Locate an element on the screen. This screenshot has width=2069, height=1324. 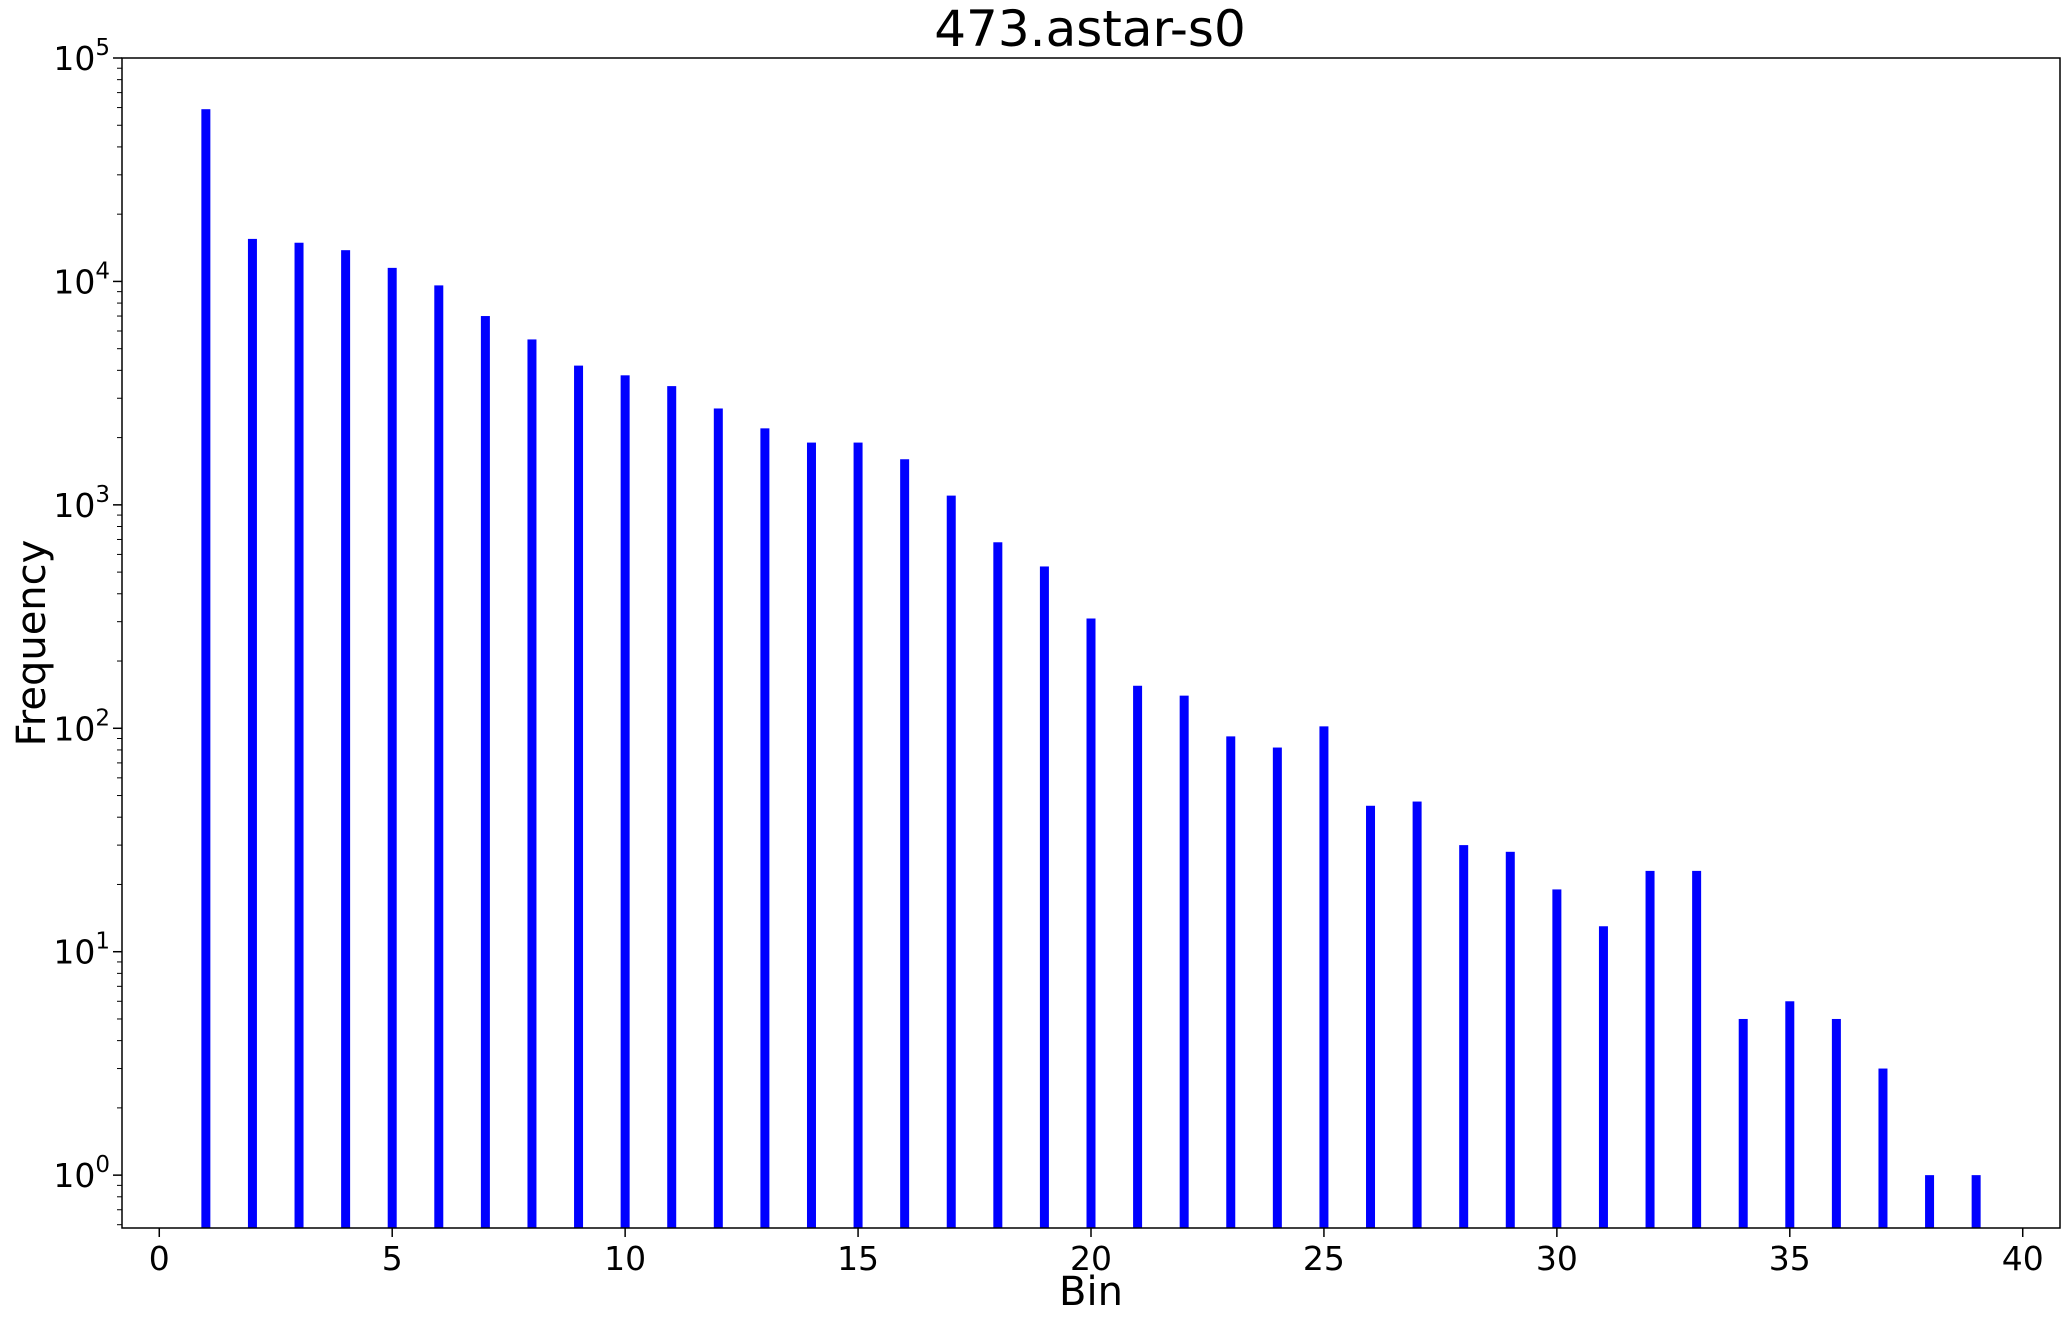
y-axis-label: Frequency is located at coordinates (32, 643).